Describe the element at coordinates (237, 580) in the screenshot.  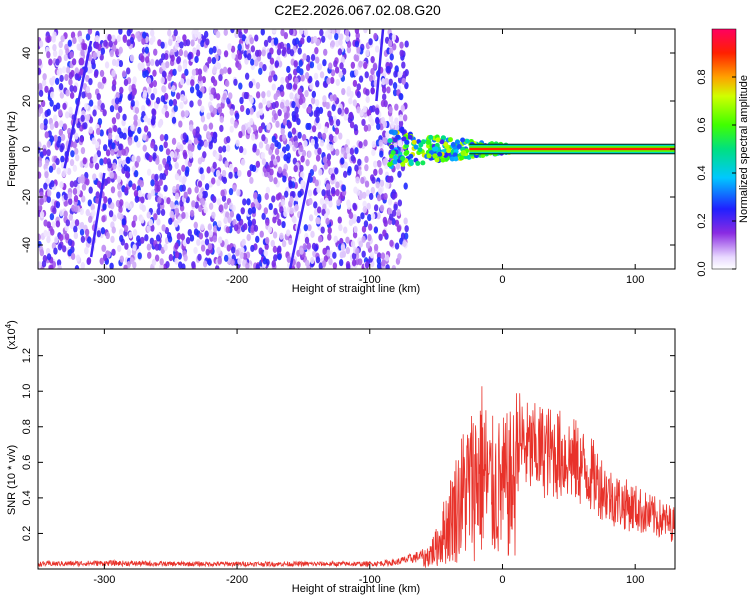
I see `x-tick-label: -200` at that location.